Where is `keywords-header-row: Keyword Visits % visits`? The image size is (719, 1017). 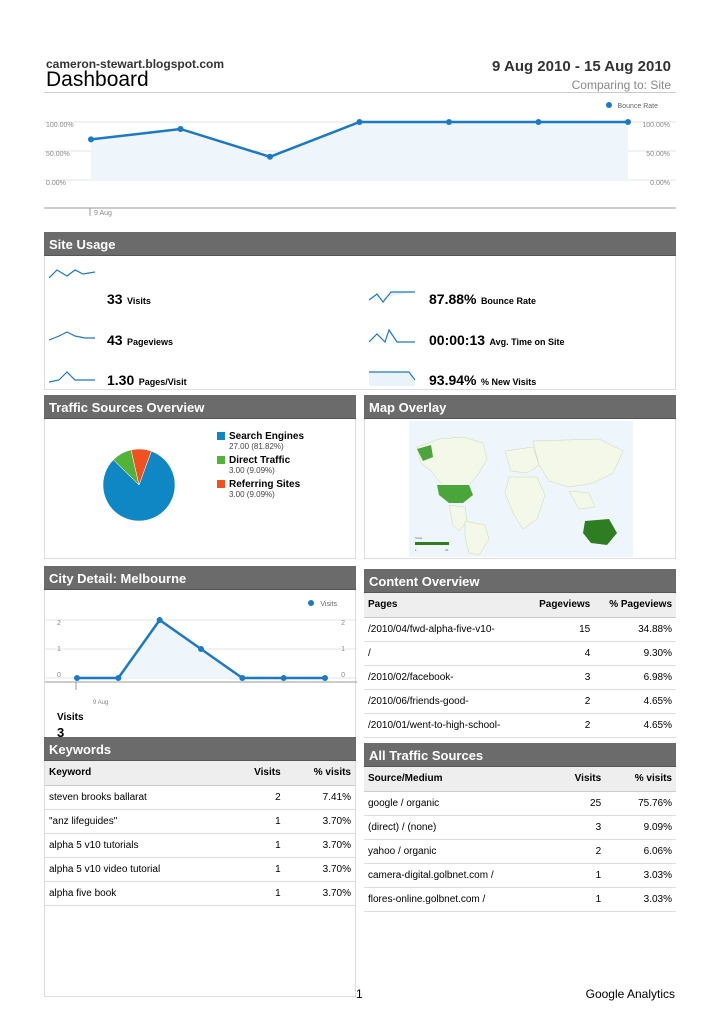
keywords-header-row: Keyword Visits % visits is located at coordinates (200, 773).